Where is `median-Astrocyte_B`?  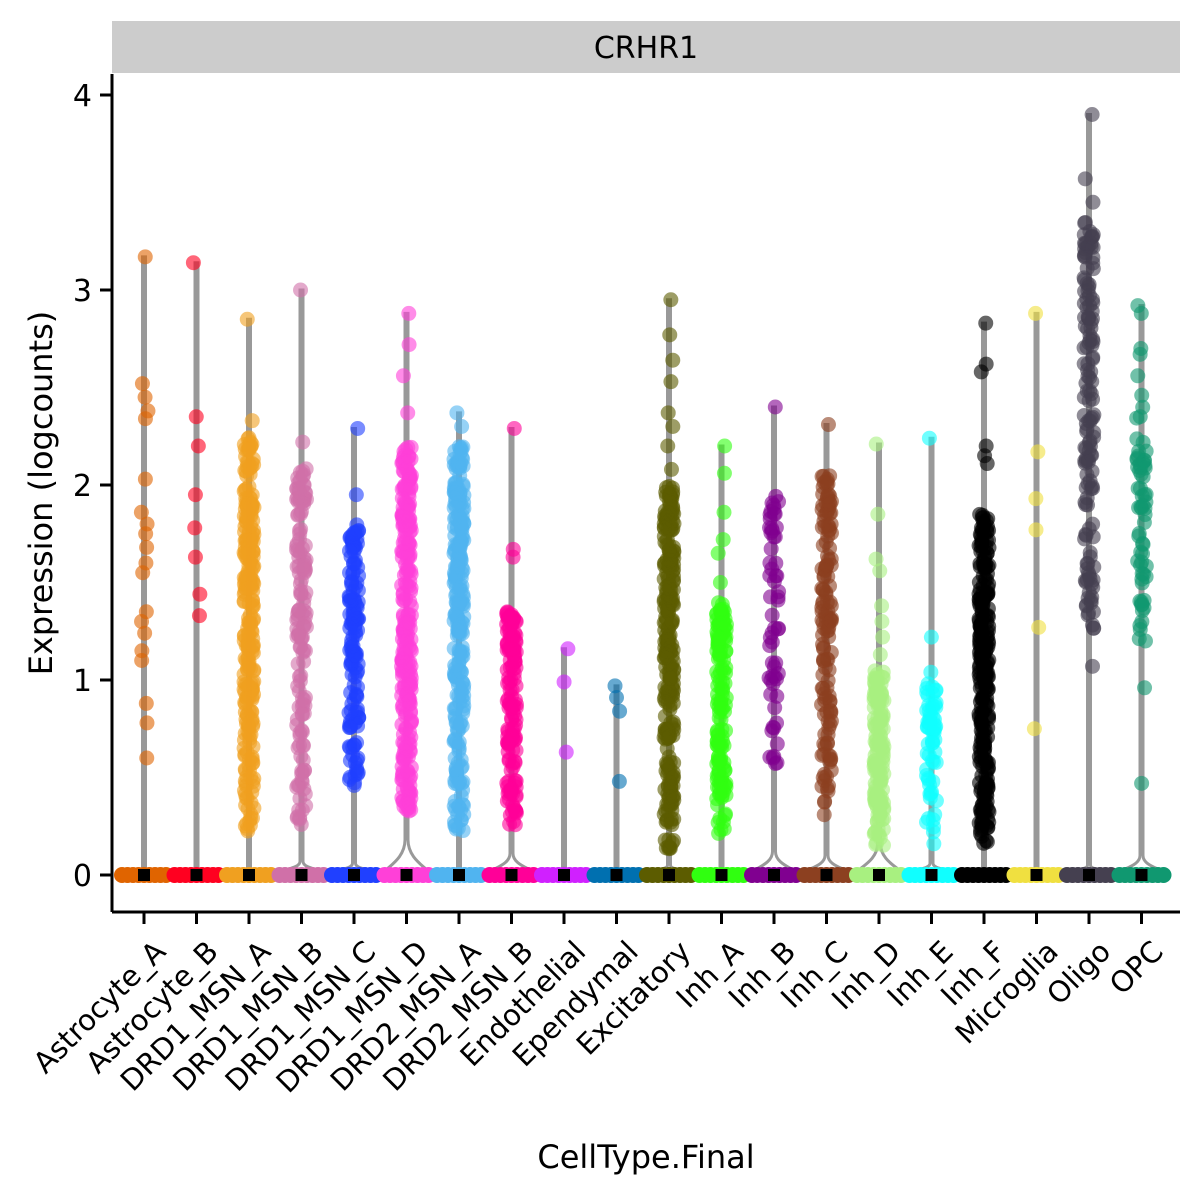
median-Astrocyte_B is located at coordinates (196, 875).